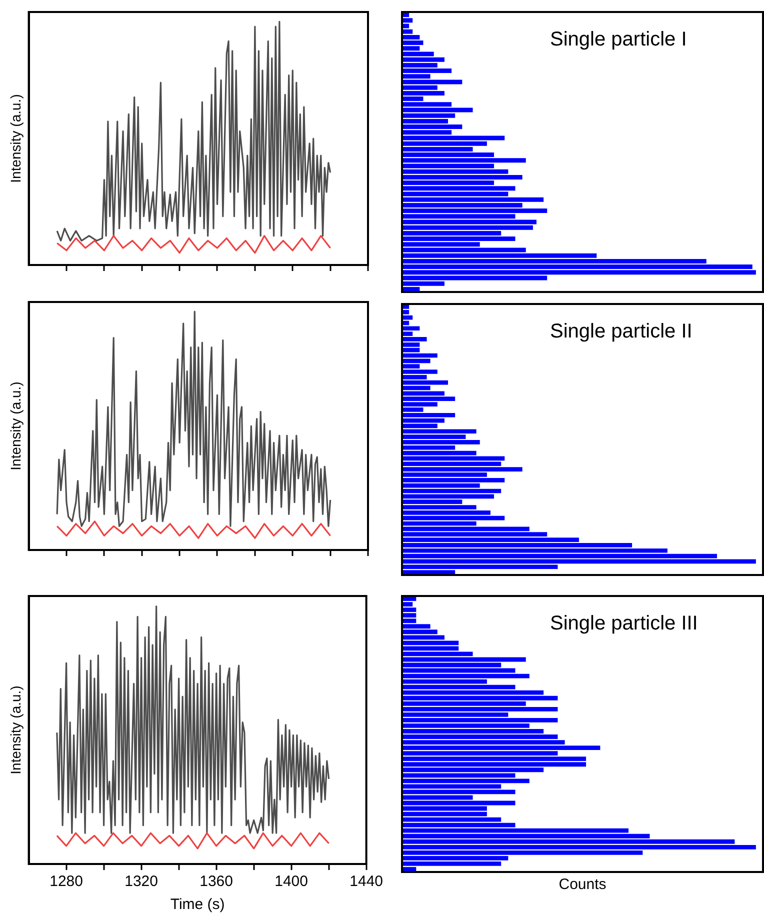 The width and height of the screenshot is (764, 920). I want to click on x-tick-label: 1440, so click(367, 881).